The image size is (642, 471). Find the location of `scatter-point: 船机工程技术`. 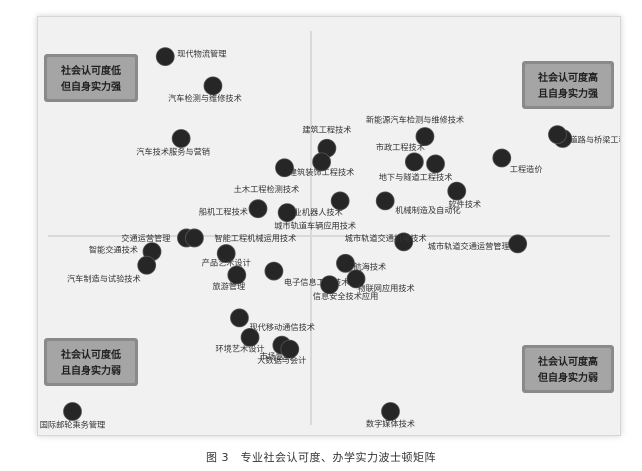

scatter-point: 船机工程技术 is located at coordinates (233, 209).